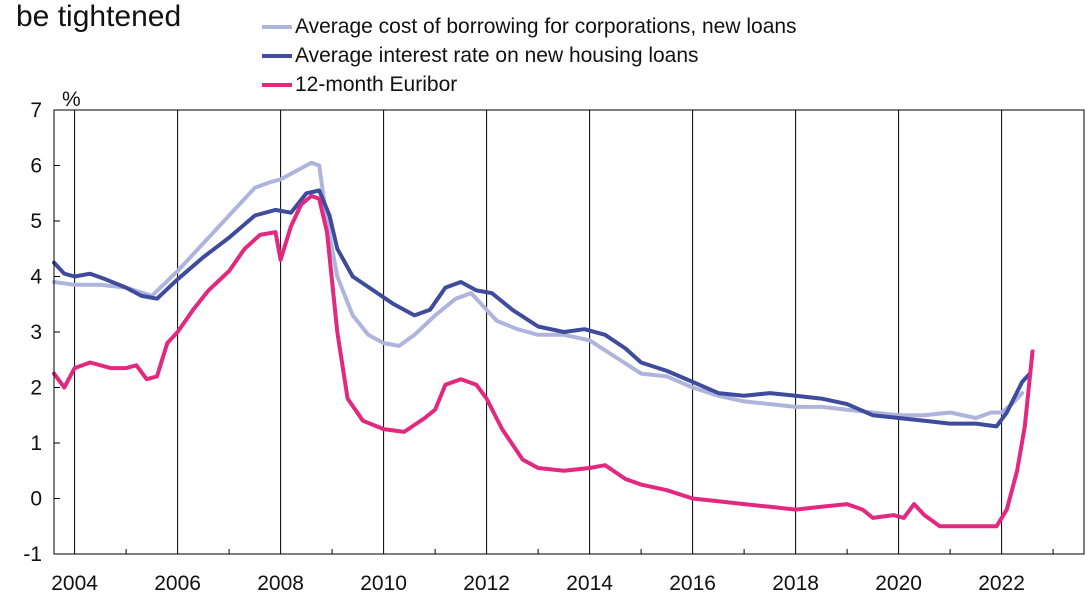  What do you see at coordinates (589, 583) in the screenshot?
I see `x-tick-label-2014: 2014` at bounding box center [589, 583].